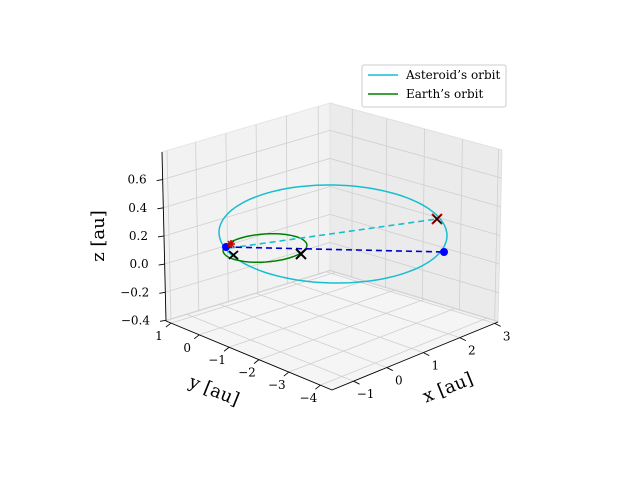 The width and height of the screenshot is (640, 480). I want to click on legend-label-asteroid: Asteroid’s orbit, so click(452, 75).